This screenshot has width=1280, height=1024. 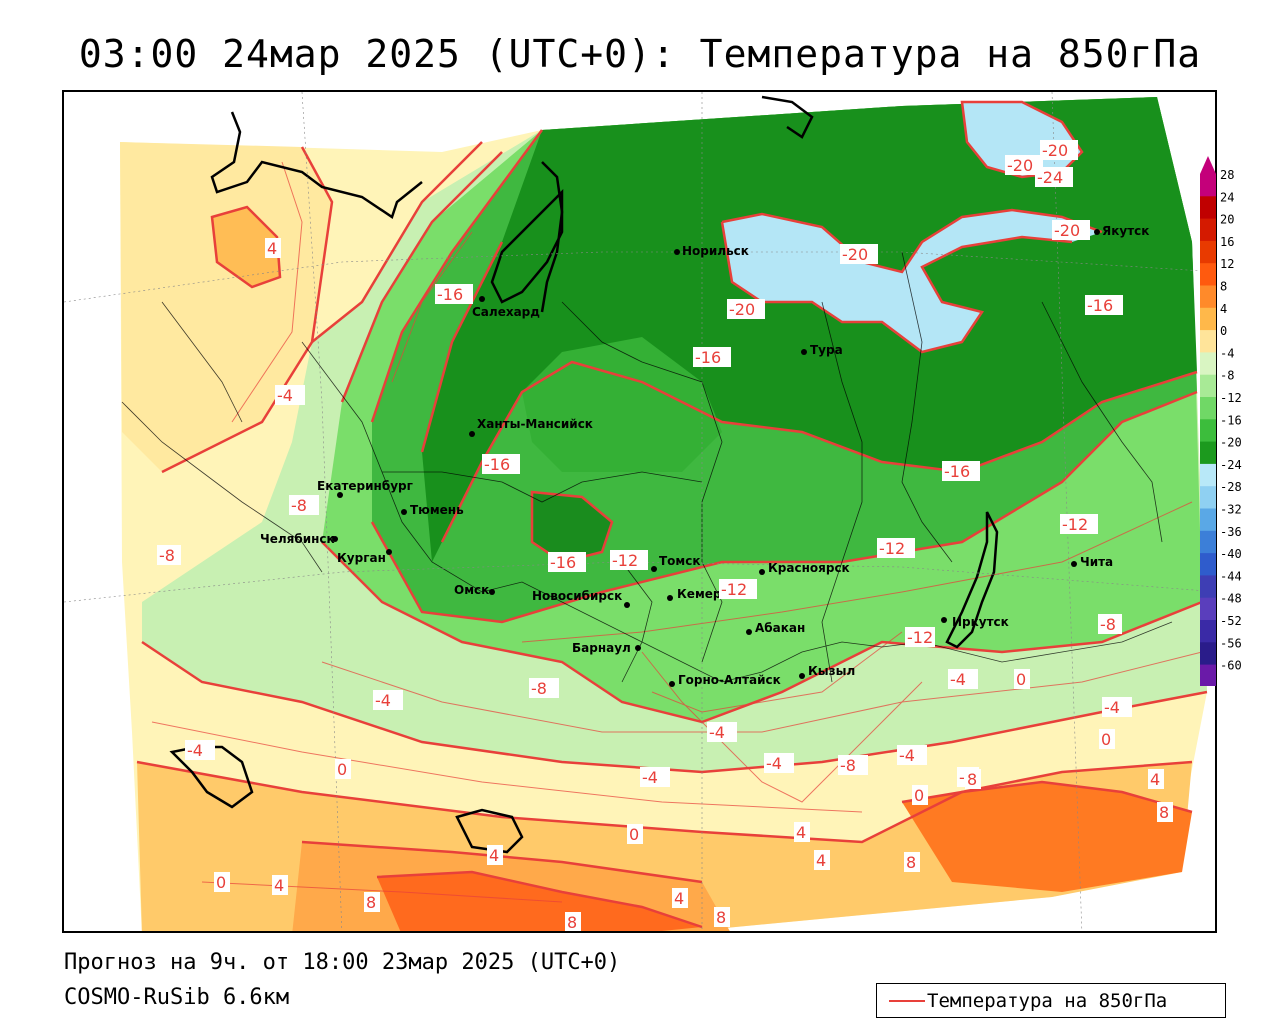 I want to click on city-label: Якутск, so click(x=1125, y=231).